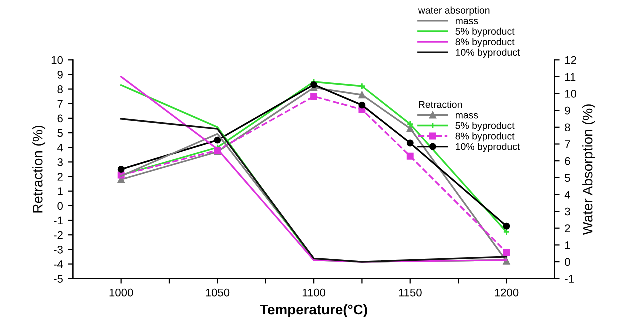 This screenshot has height=325, width=620. What do you see at coordinates (567, 228) in the screenshot?
I see `y2-tick-label: 2` at bounding box center [567, 228].